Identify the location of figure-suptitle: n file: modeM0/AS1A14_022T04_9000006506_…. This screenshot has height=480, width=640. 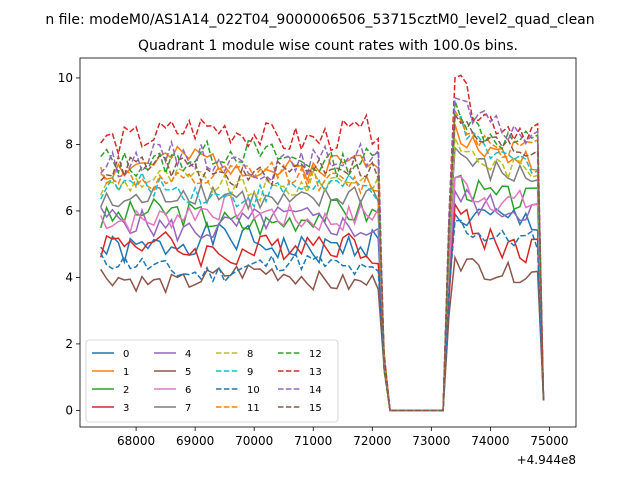
(319, 20).